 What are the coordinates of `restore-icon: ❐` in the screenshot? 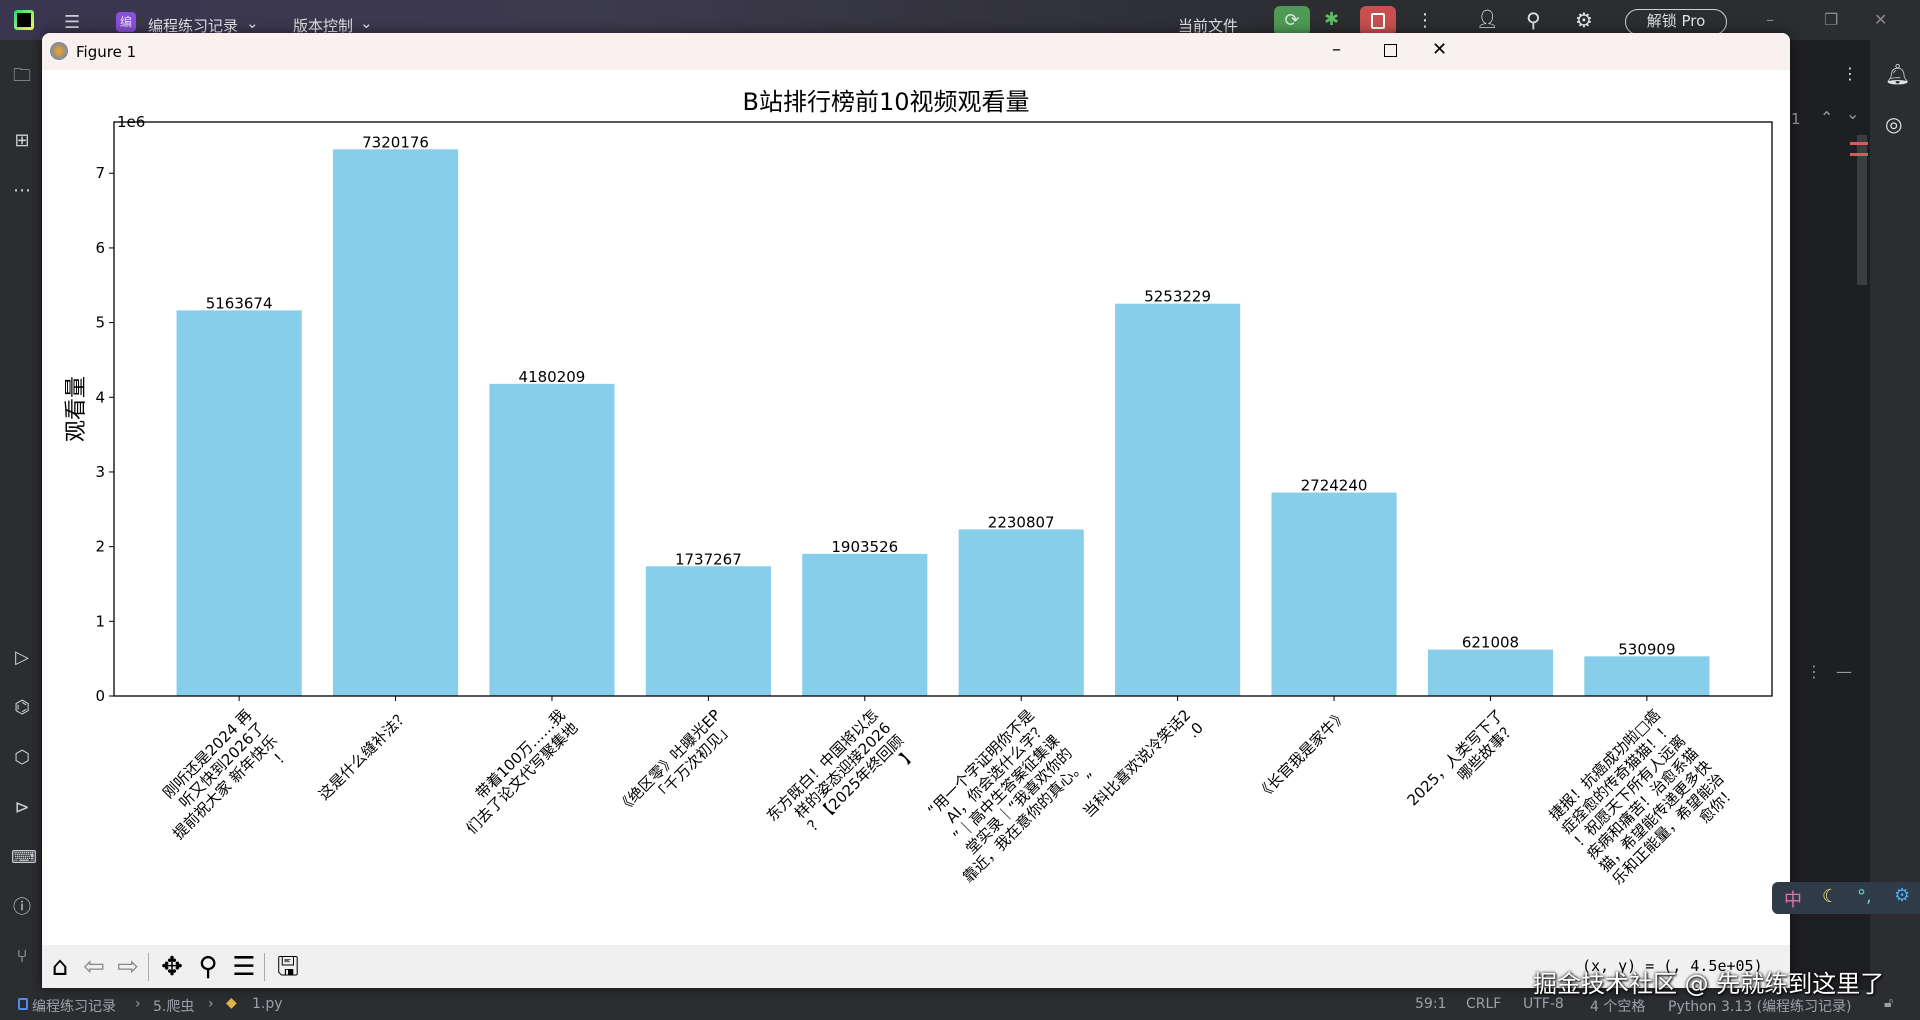 It's located at (1831, 19).